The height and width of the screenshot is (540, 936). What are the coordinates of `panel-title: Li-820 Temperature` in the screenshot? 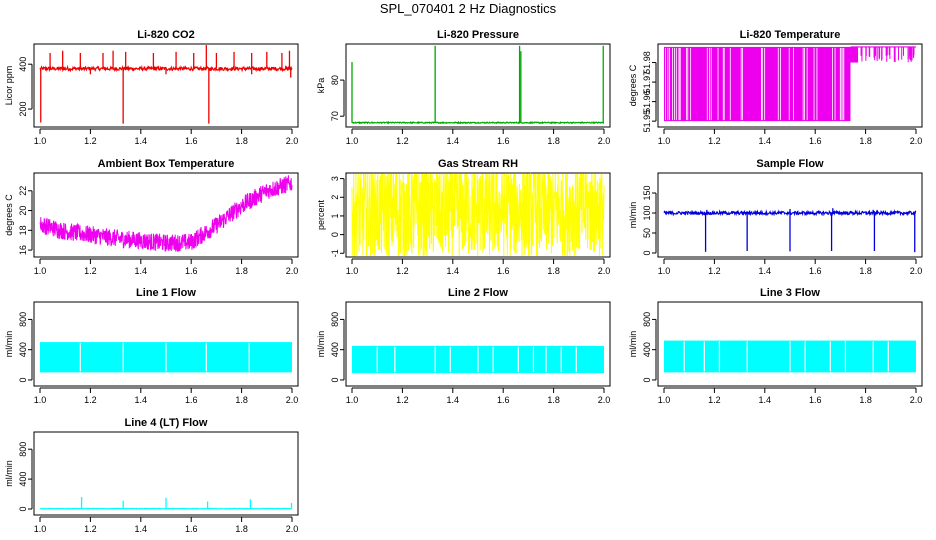 It's located at (790, 35).